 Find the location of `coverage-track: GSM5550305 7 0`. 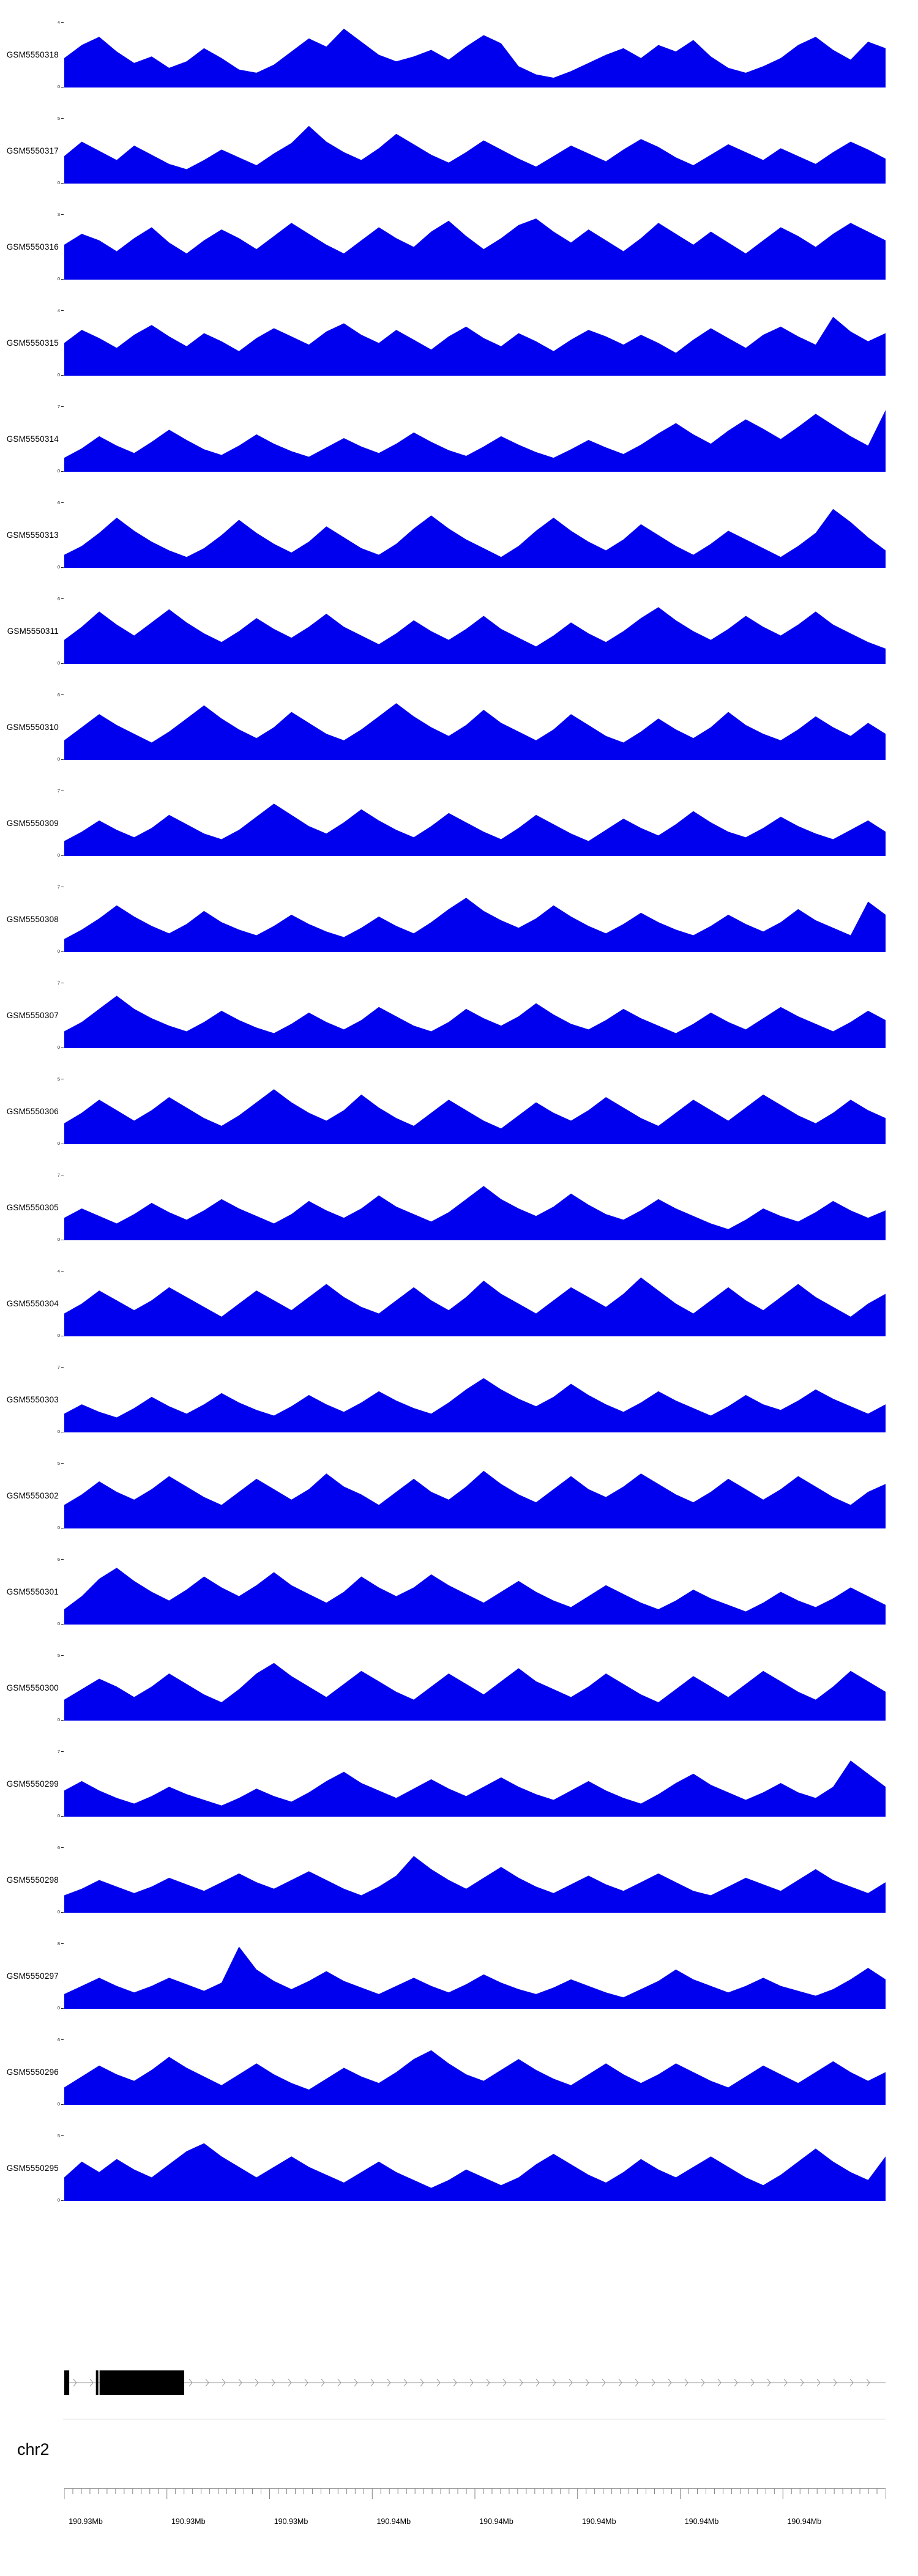

coverage-track: GSM5550305 7 0 is located at coordinates (459, 1221).